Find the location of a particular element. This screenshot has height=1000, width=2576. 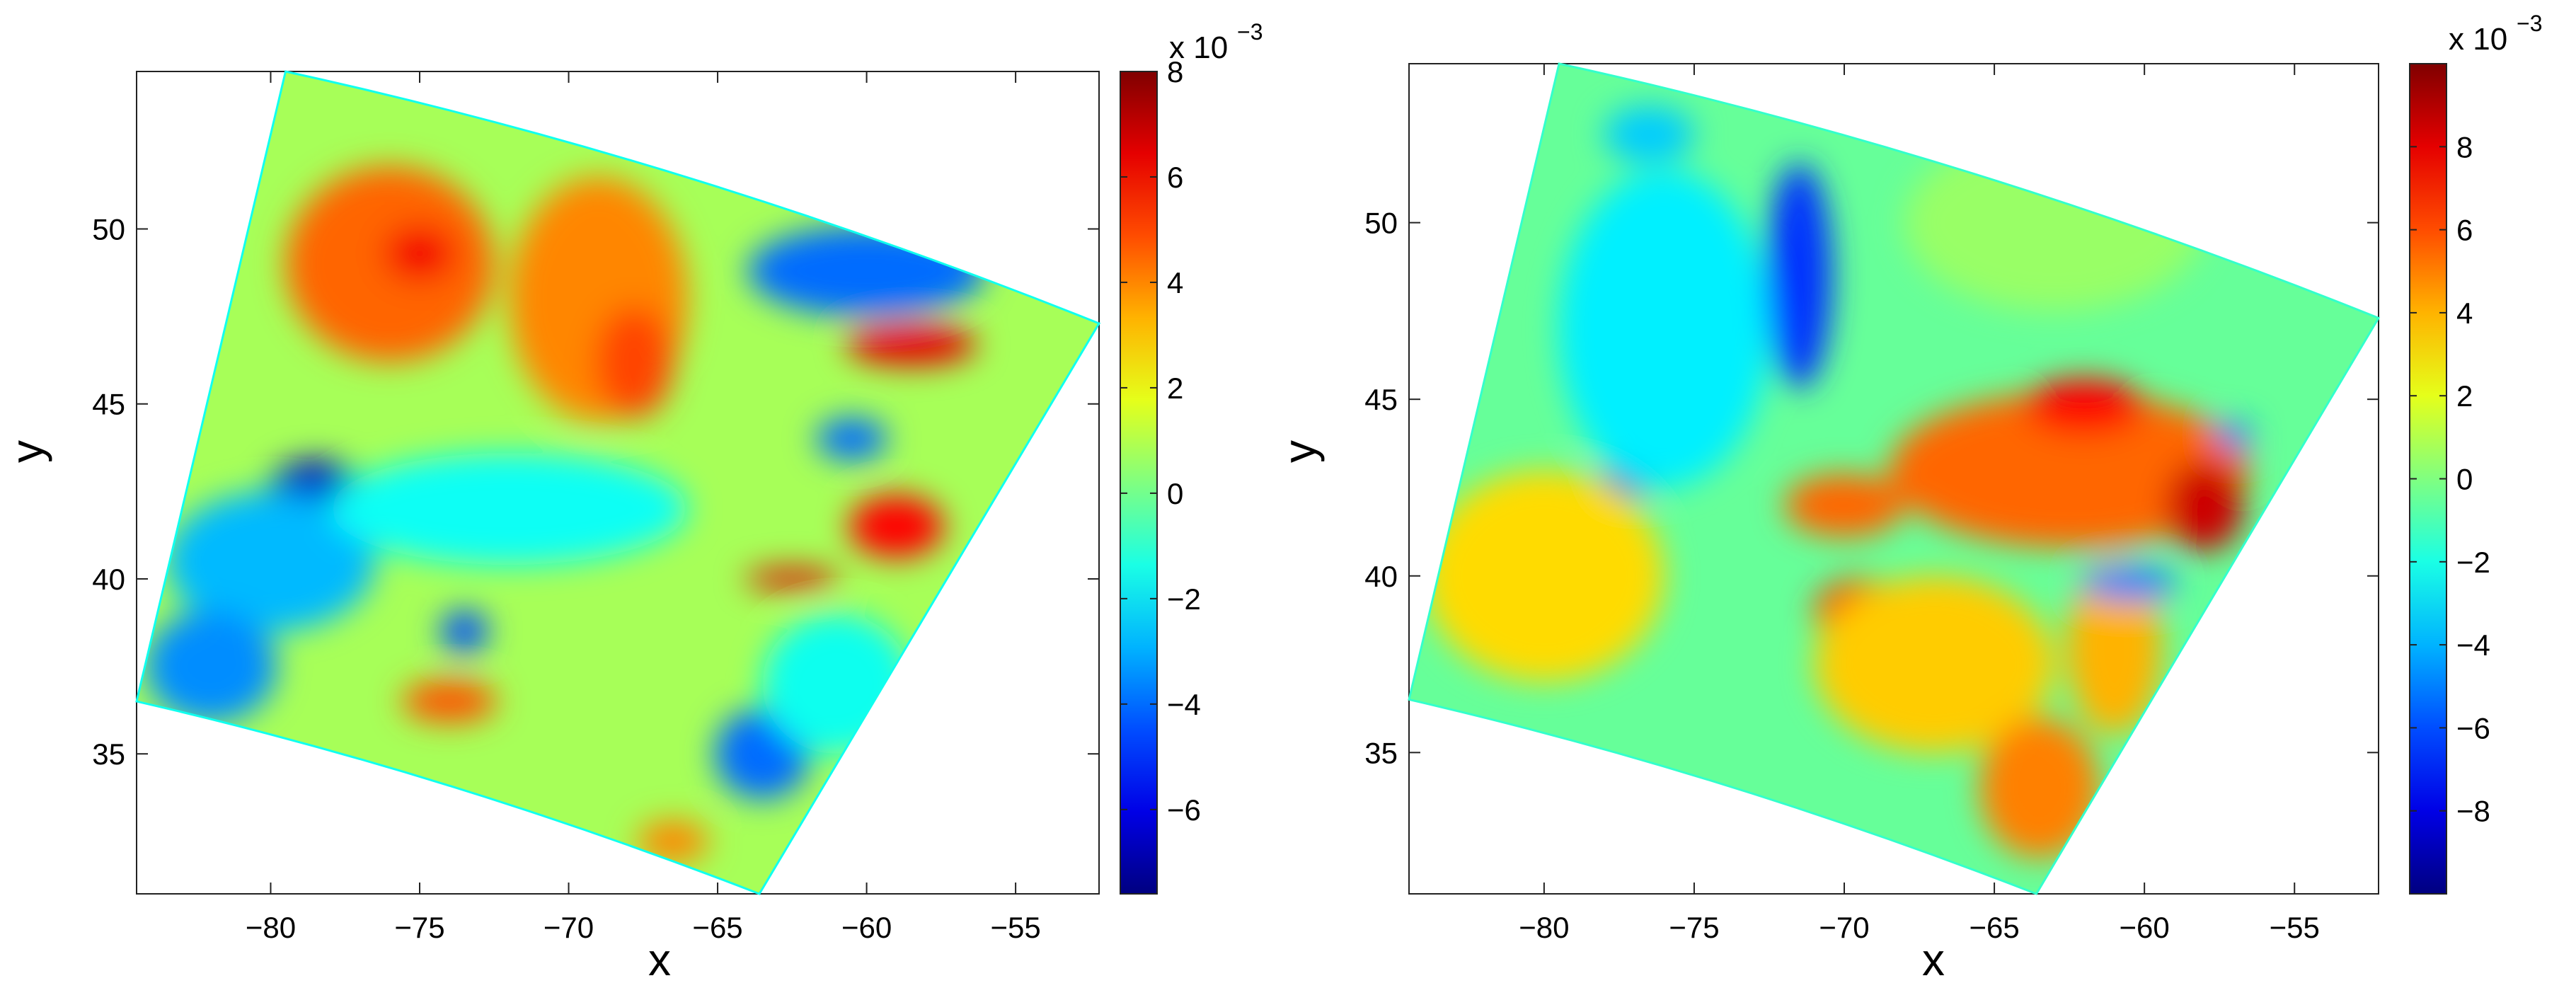

left-x-tick-label: −80 is located at coordinates (271, 928).